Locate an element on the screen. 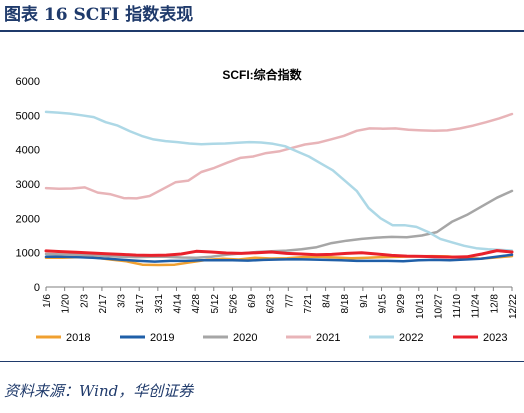 Image resolution: width=524 pixels, height=413 pixels. legend-label-2020: 2020 is located at coordinates (245, 338).